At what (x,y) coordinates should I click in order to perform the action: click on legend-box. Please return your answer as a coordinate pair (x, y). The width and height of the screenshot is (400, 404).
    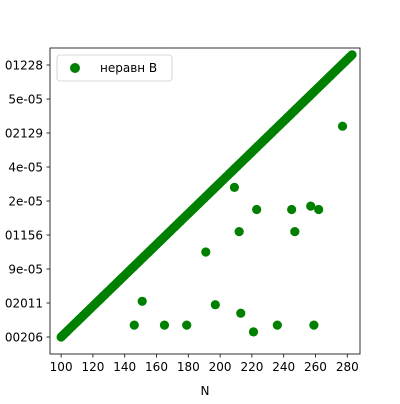
    Looking at the image, I should click on (114, 68).